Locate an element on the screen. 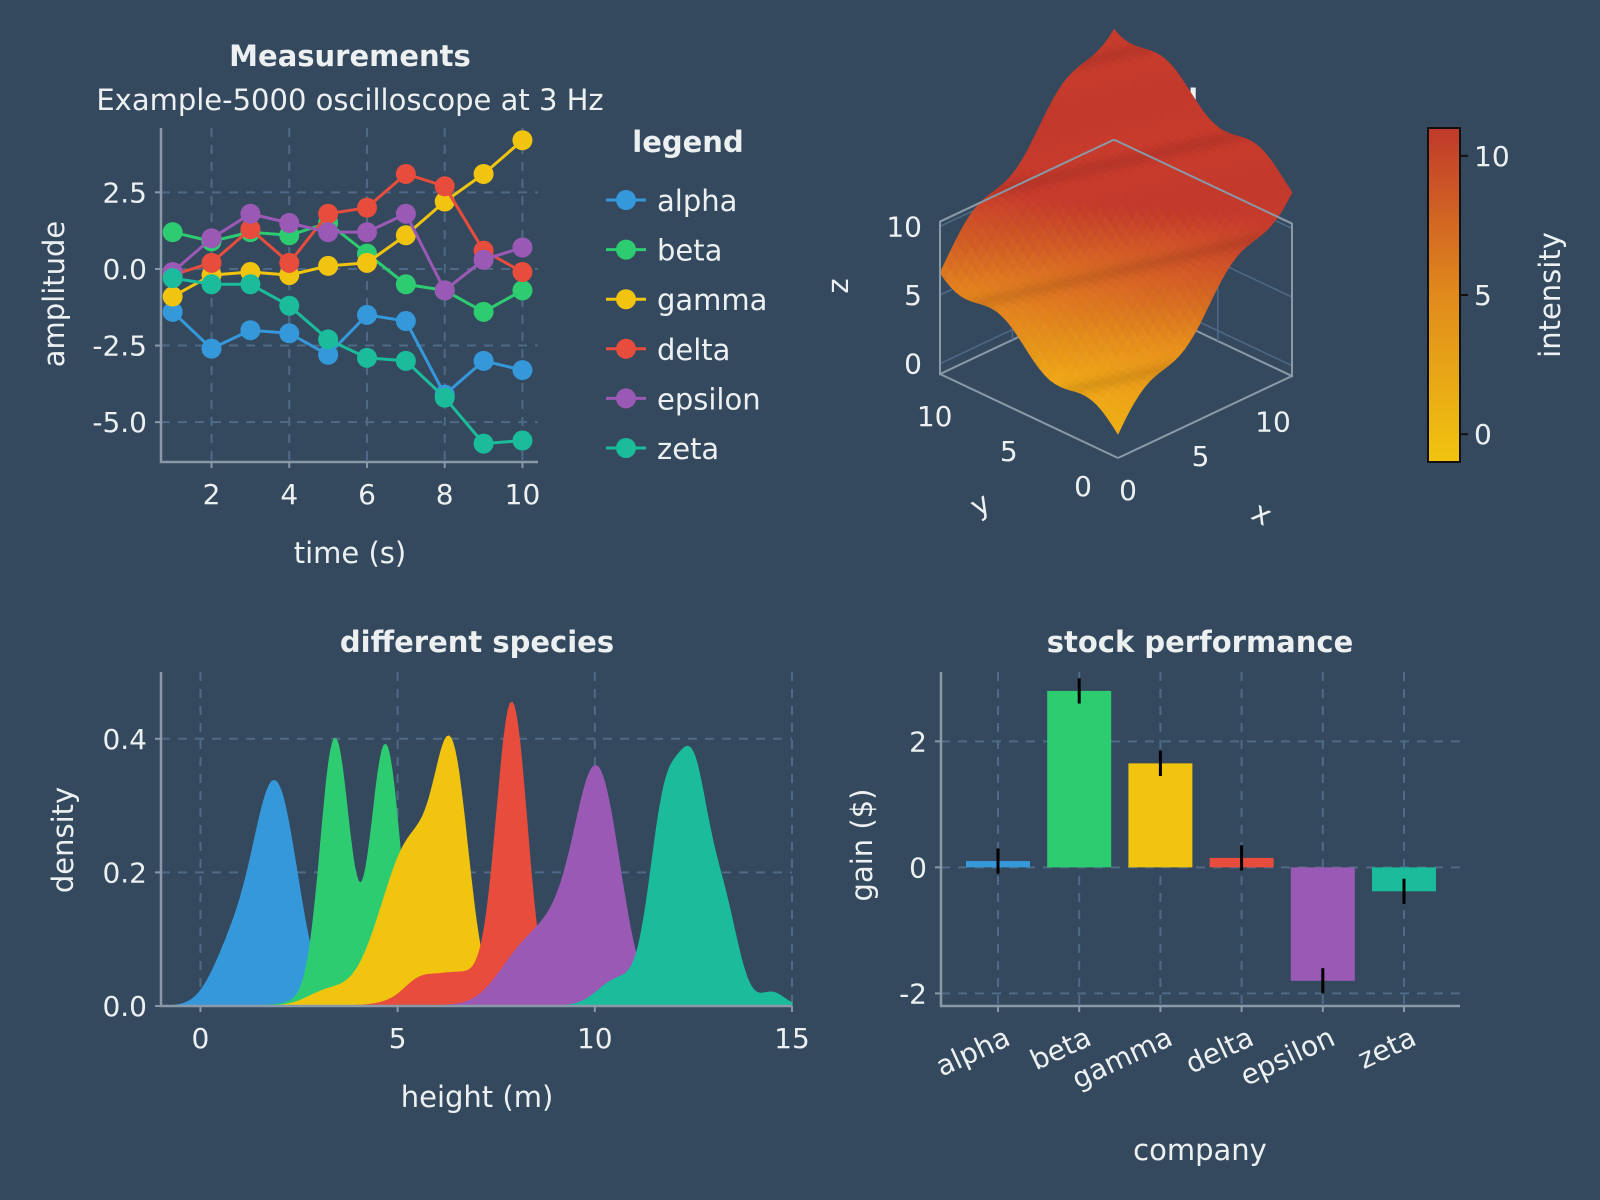 The image size is (1600, 1200). legend-label-epsilon: epsilon is located at coordinates (709, 399).